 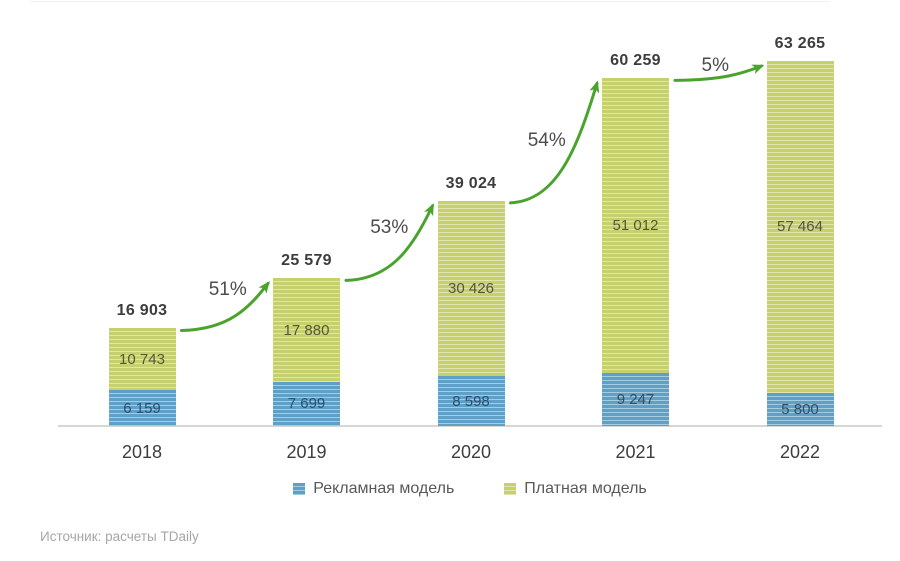 I want to click on growth-percent-label-0: 51%, so click(x=227, y=289).